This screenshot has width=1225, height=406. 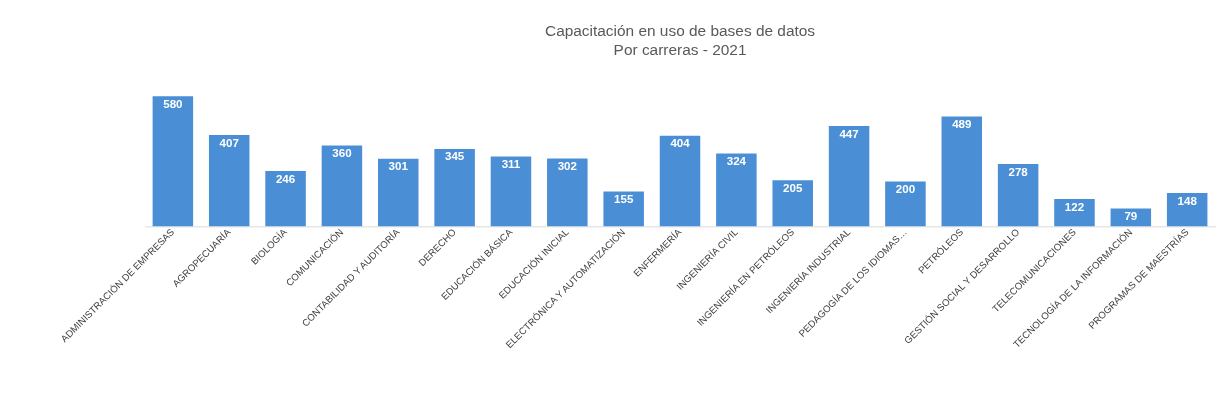 What do you see at coordinates (454, 156) in the screenshot?
I see `data-label: 345` at bounding box center [454, 156].